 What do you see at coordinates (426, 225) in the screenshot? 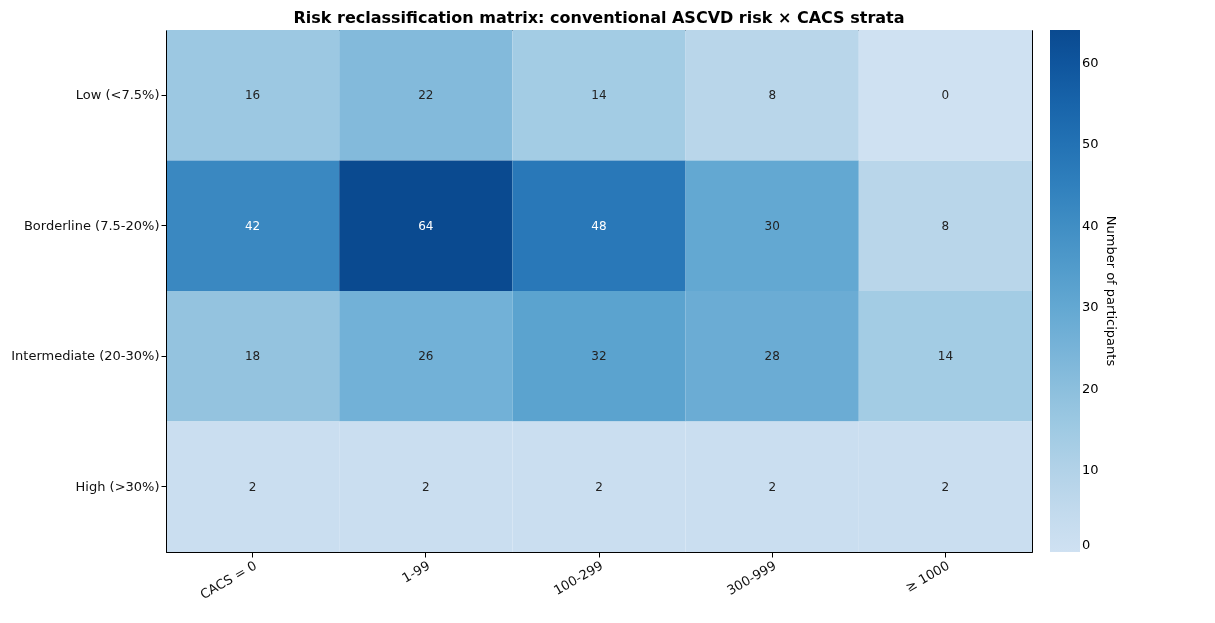
I see `data-label: 64` at bounding box center [426, 225].